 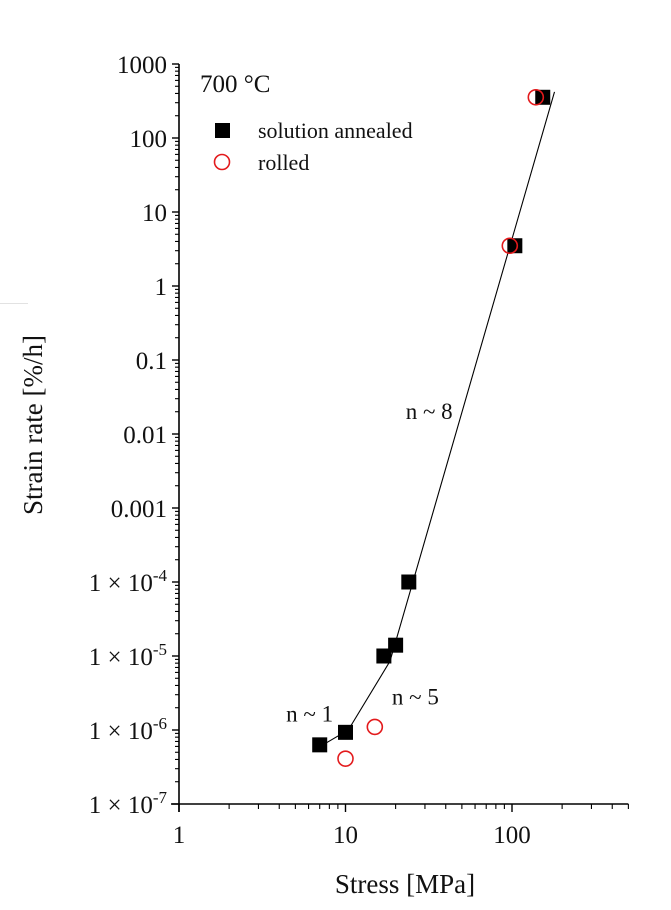 What do you see at coordinates (128, 655) in the screenshot?
I see `y-tick-label: 1 × 10⁻⁵` at bounding box center [128, 655].